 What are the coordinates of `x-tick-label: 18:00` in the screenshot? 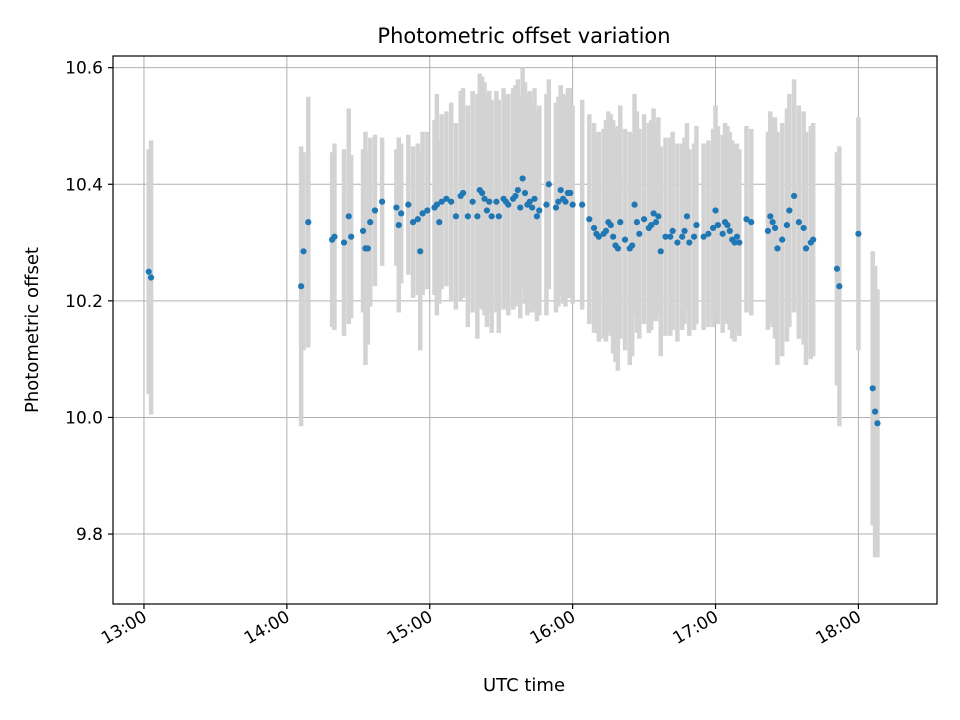 It's located at (838, 628).